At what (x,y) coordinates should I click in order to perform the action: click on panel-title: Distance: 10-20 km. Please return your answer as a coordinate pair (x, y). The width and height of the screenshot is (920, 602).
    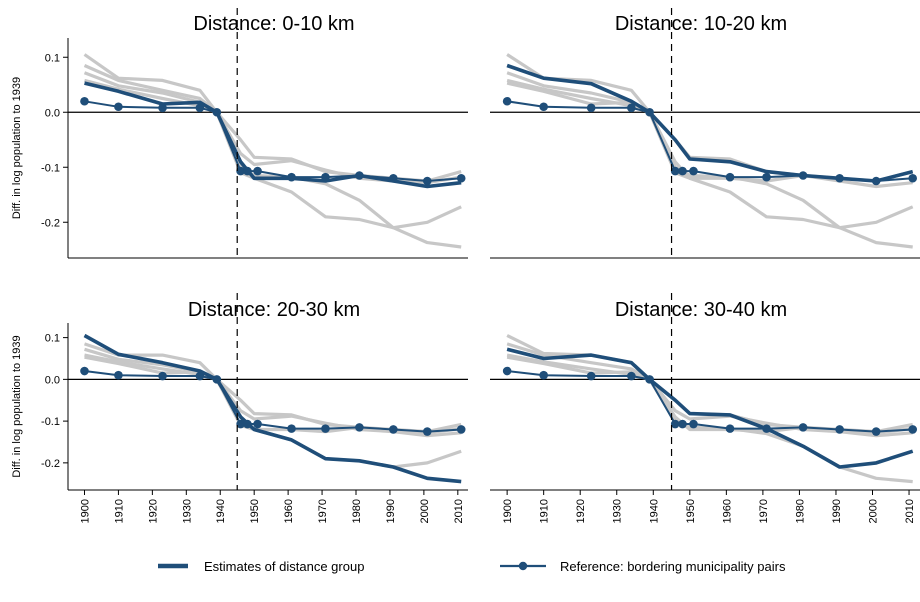
    Looking at the image, I should click on (701, 24).